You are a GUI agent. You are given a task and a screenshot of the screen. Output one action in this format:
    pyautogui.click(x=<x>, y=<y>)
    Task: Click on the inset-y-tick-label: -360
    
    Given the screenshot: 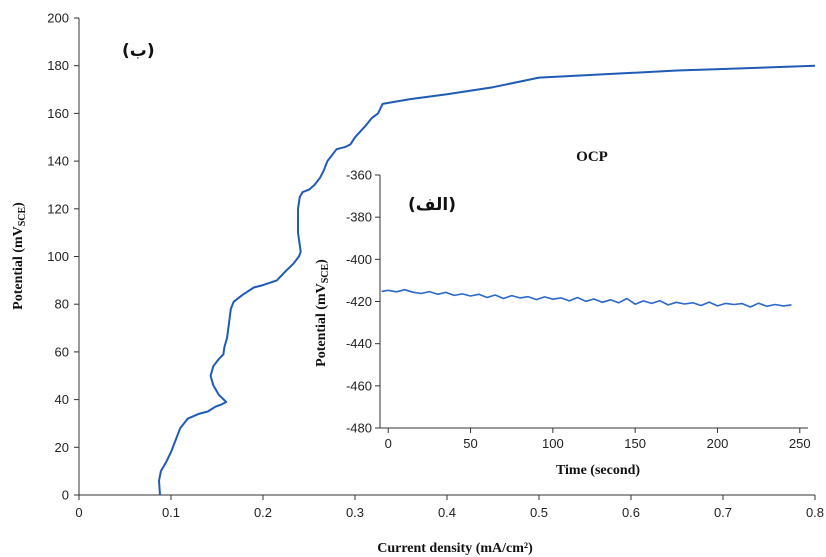 What is the action you would take?
    pyautogui.click(x=359, y=175)
    